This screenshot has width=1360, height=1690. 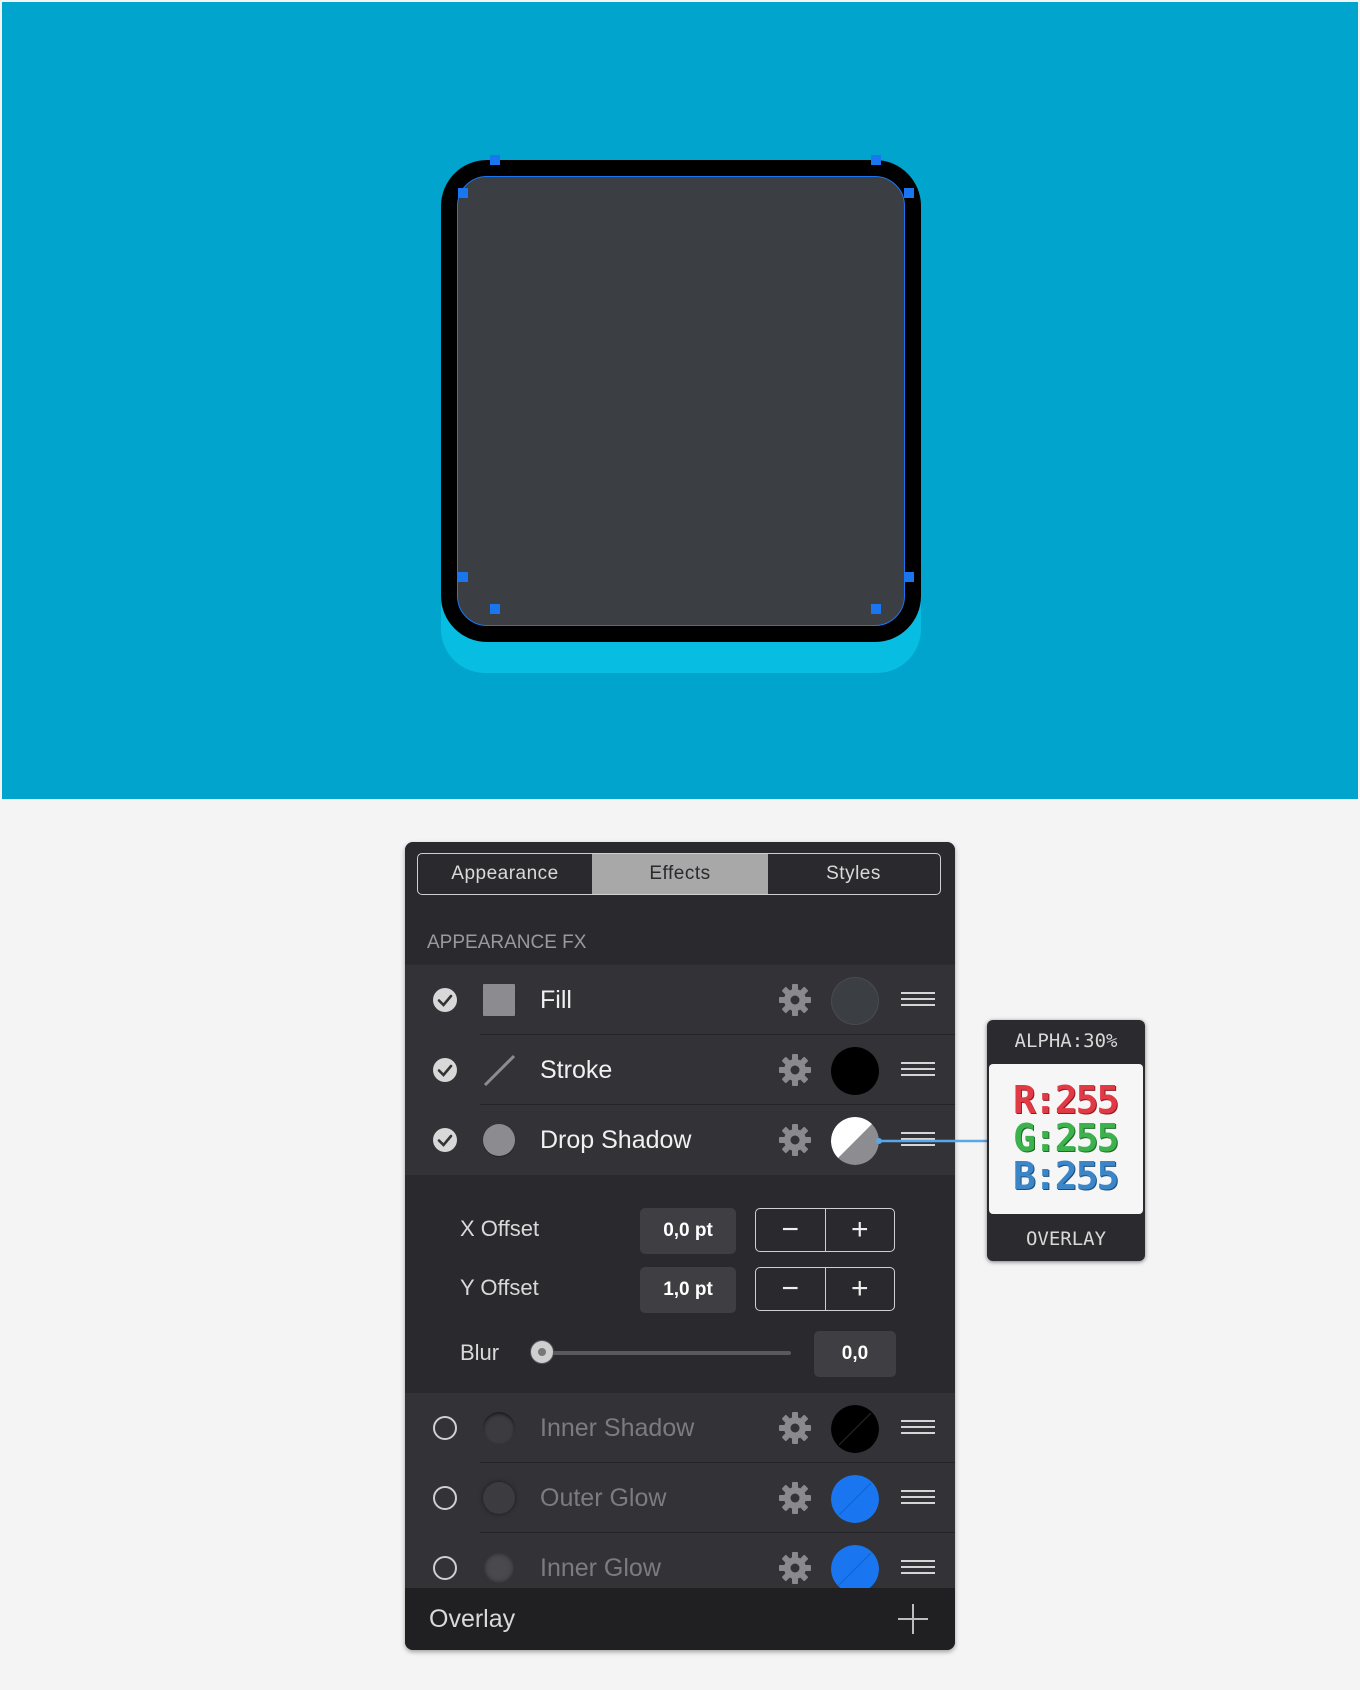 I want to click on red-value: R:255, so click(x=1066, y=1100).